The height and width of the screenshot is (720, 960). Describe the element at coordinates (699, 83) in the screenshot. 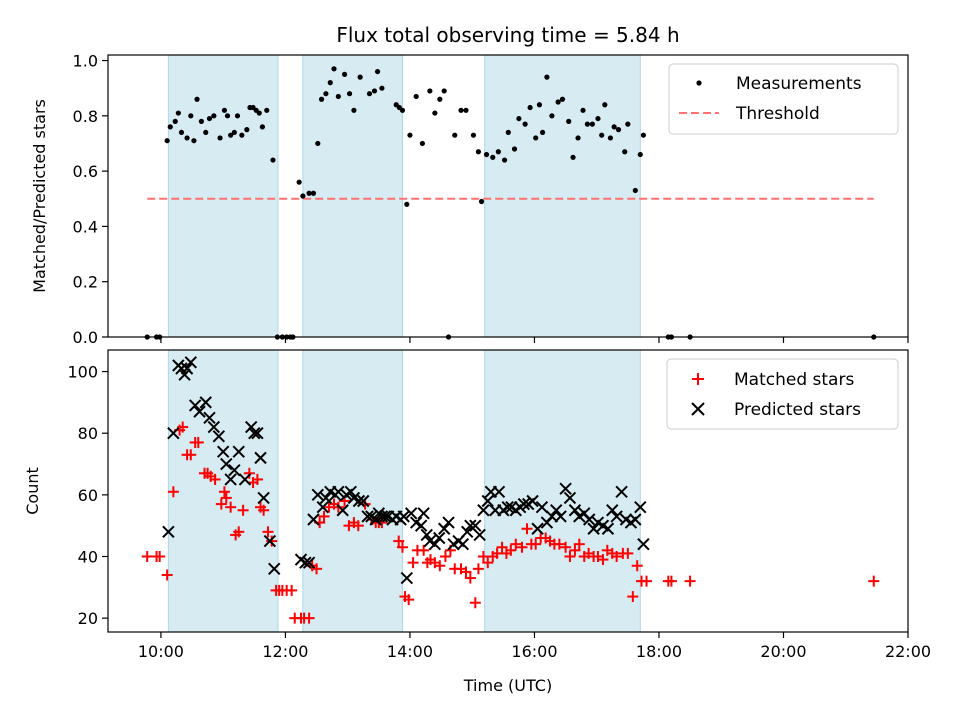

I see `legend-measurements-icon` at that location.